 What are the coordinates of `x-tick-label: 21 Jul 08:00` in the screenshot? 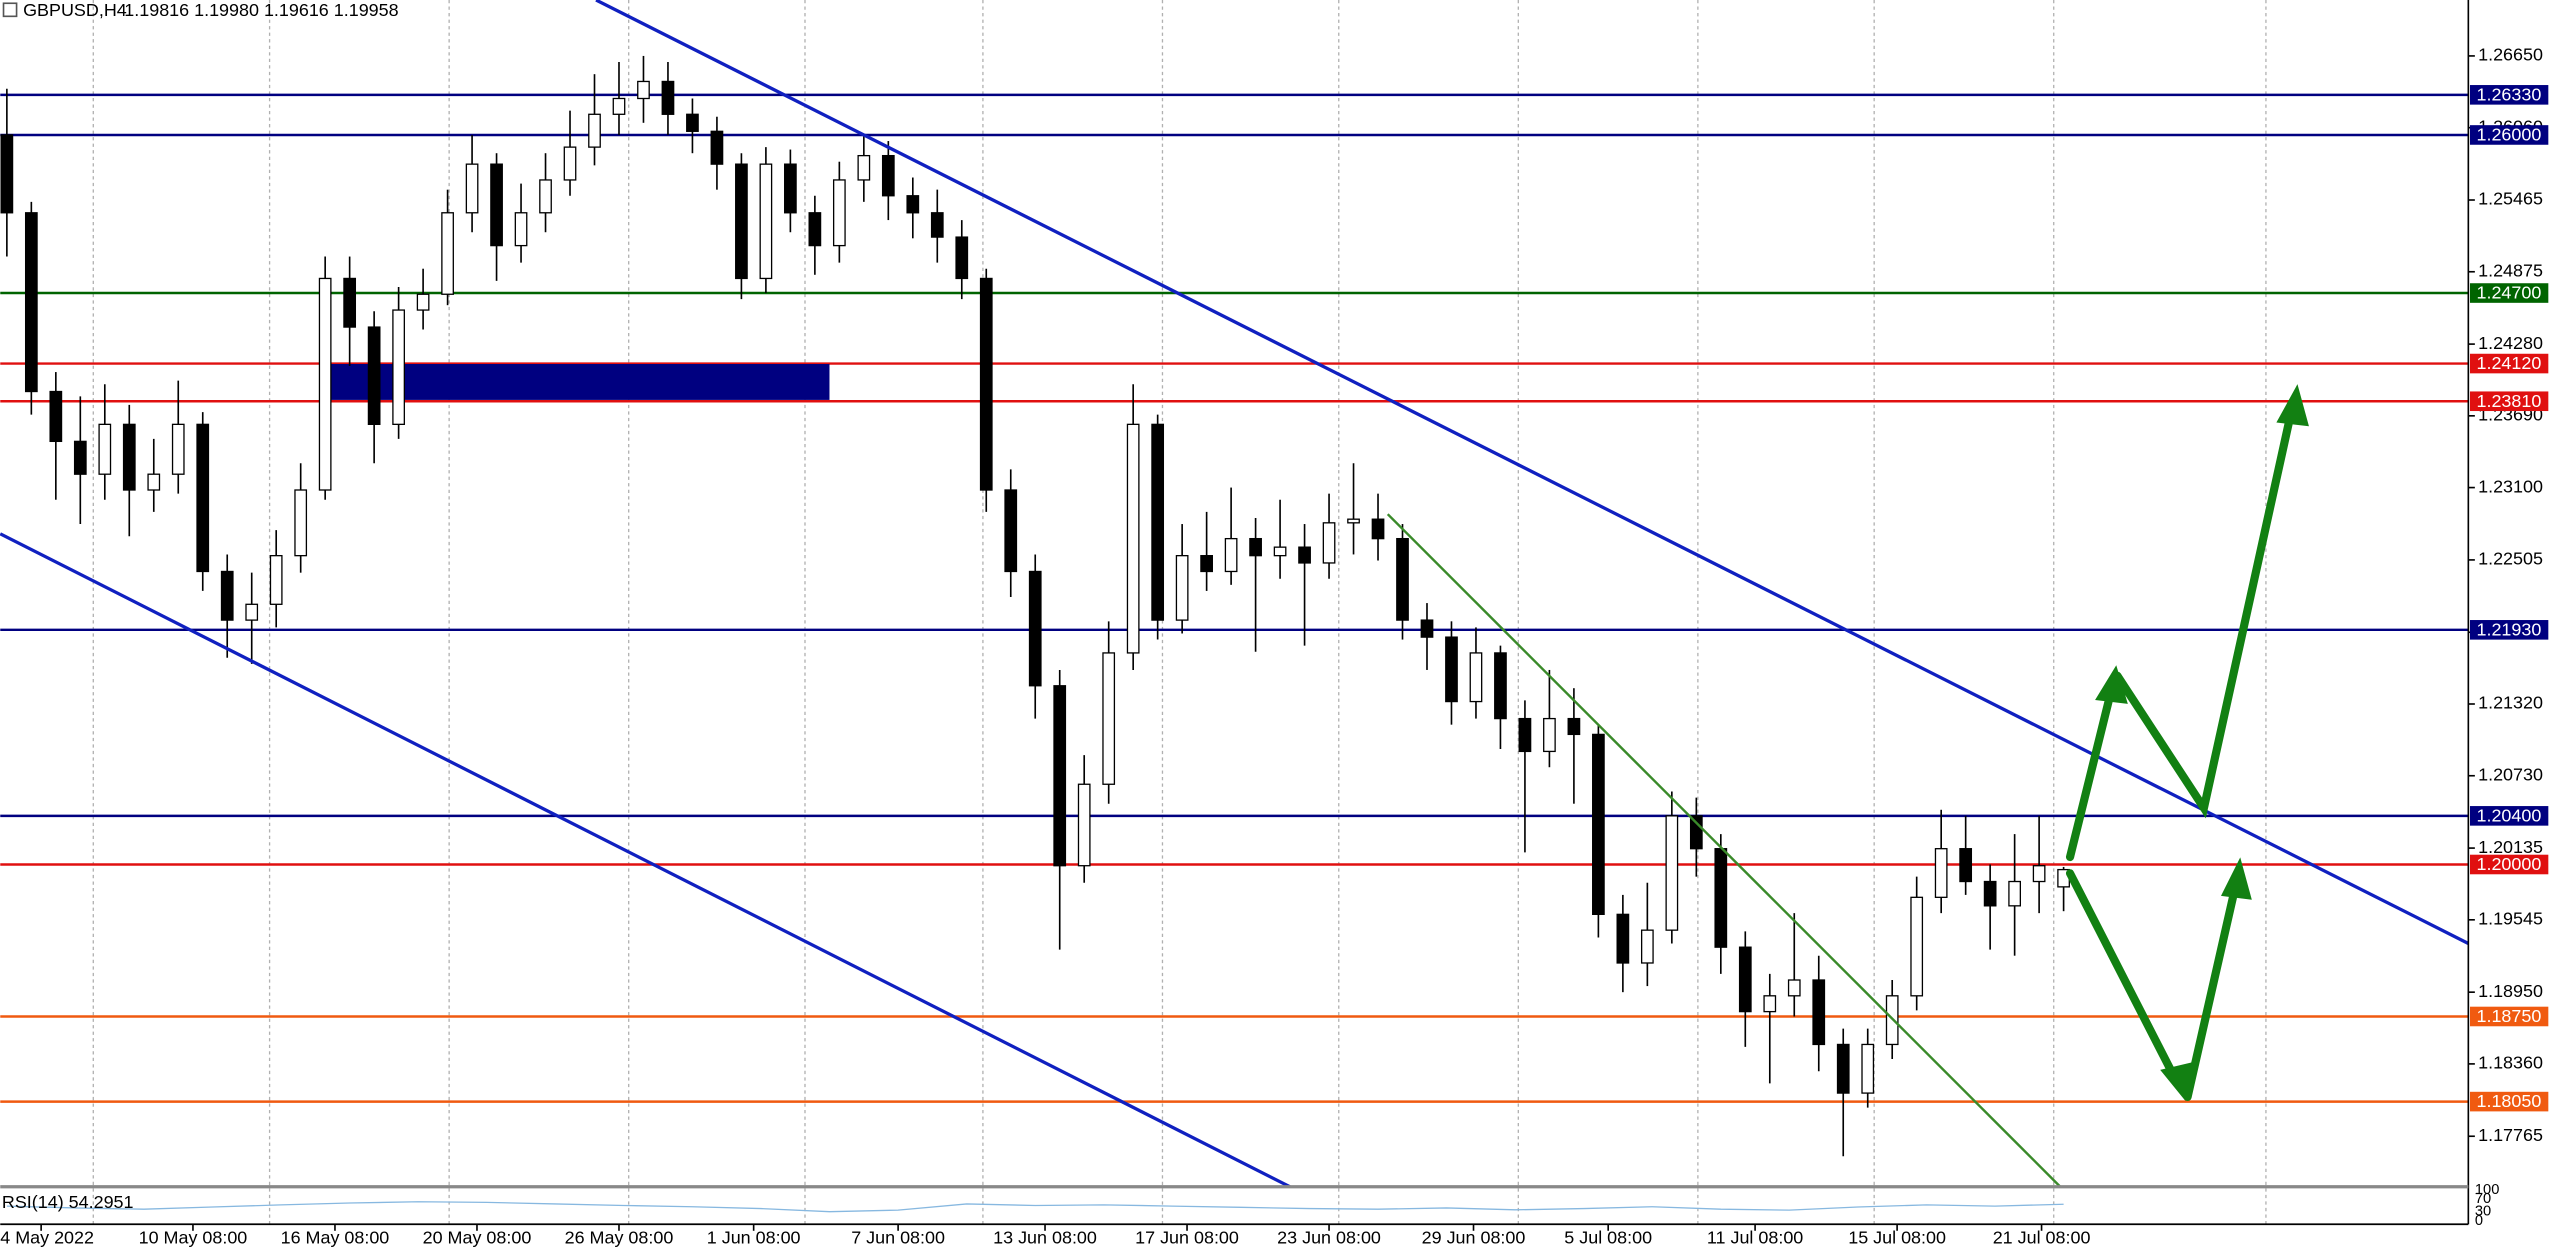 It's located at (2042, 1238).